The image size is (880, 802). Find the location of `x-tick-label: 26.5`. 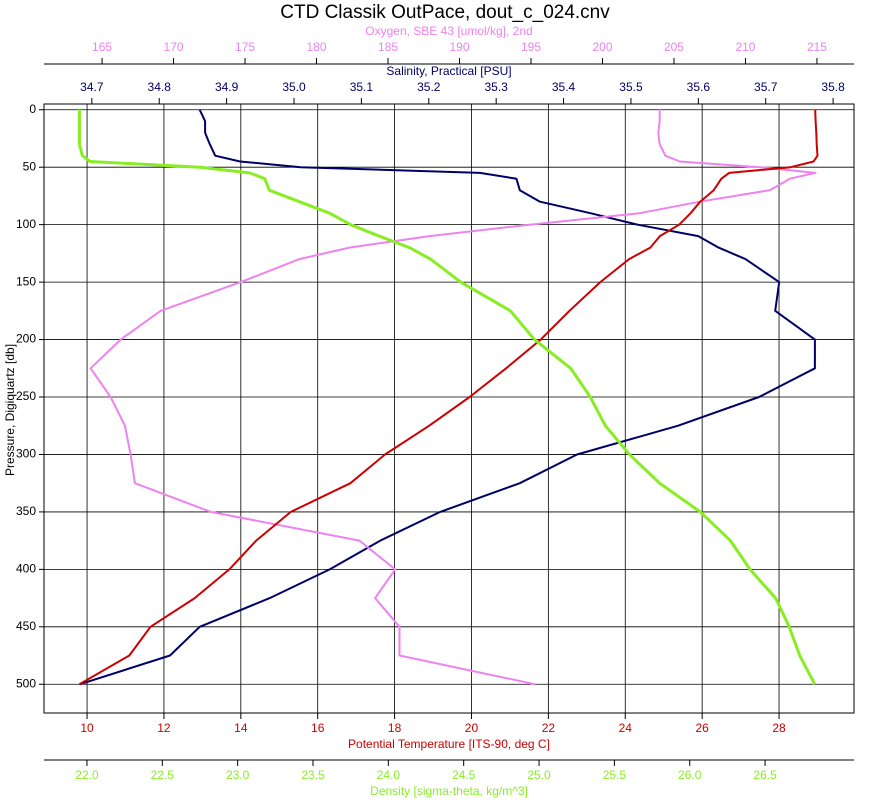

x-tick-label: 26.5 is located at coordinates (765, 775).